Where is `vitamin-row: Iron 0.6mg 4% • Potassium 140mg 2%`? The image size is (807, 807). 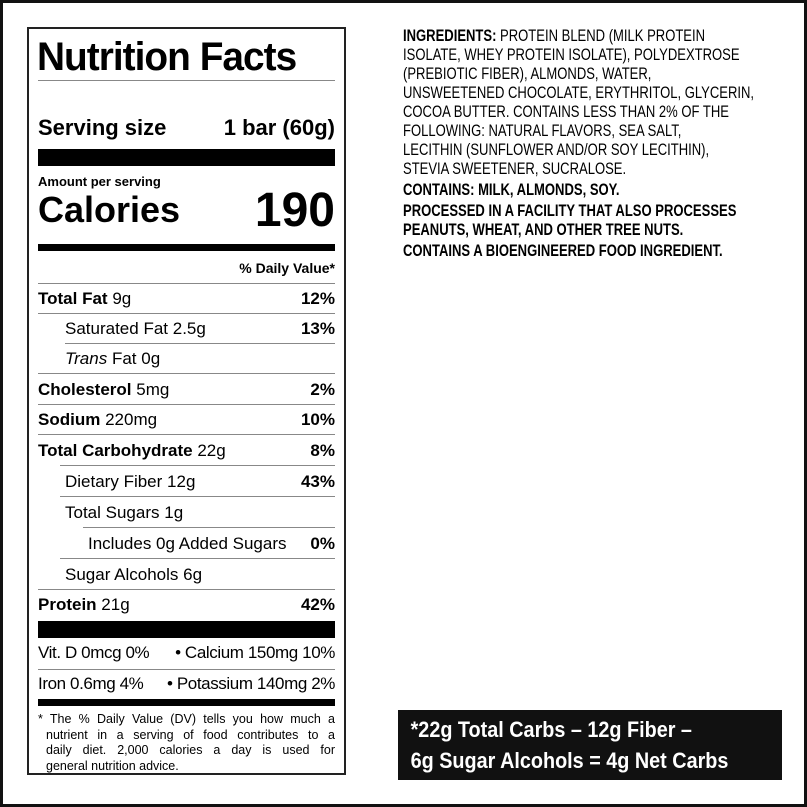 vitamin-row: Iron 0.6mg 4% • Potassium 140mg 2% is located at coordinates (186, 684).